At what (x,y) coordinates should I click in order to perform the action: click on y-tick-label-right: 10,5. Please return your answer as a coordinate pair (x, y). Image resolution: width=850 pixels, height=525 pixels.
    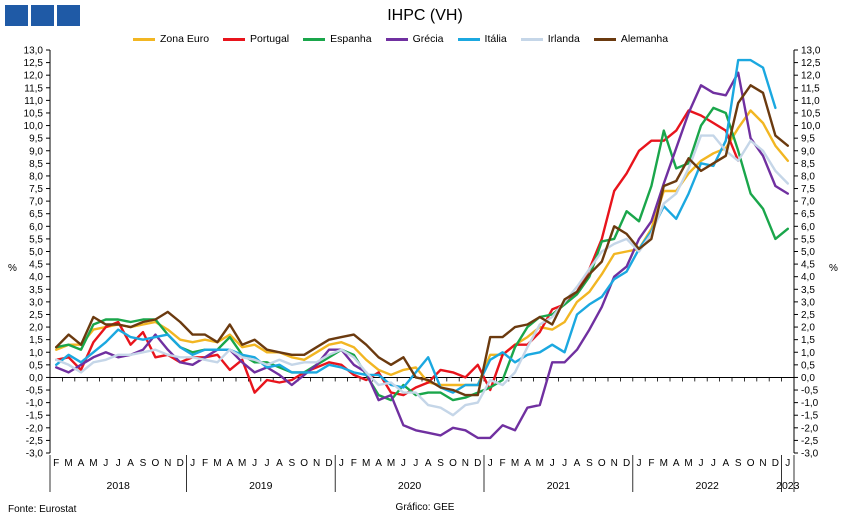
    Looking at the image, I should click on (811, 113).